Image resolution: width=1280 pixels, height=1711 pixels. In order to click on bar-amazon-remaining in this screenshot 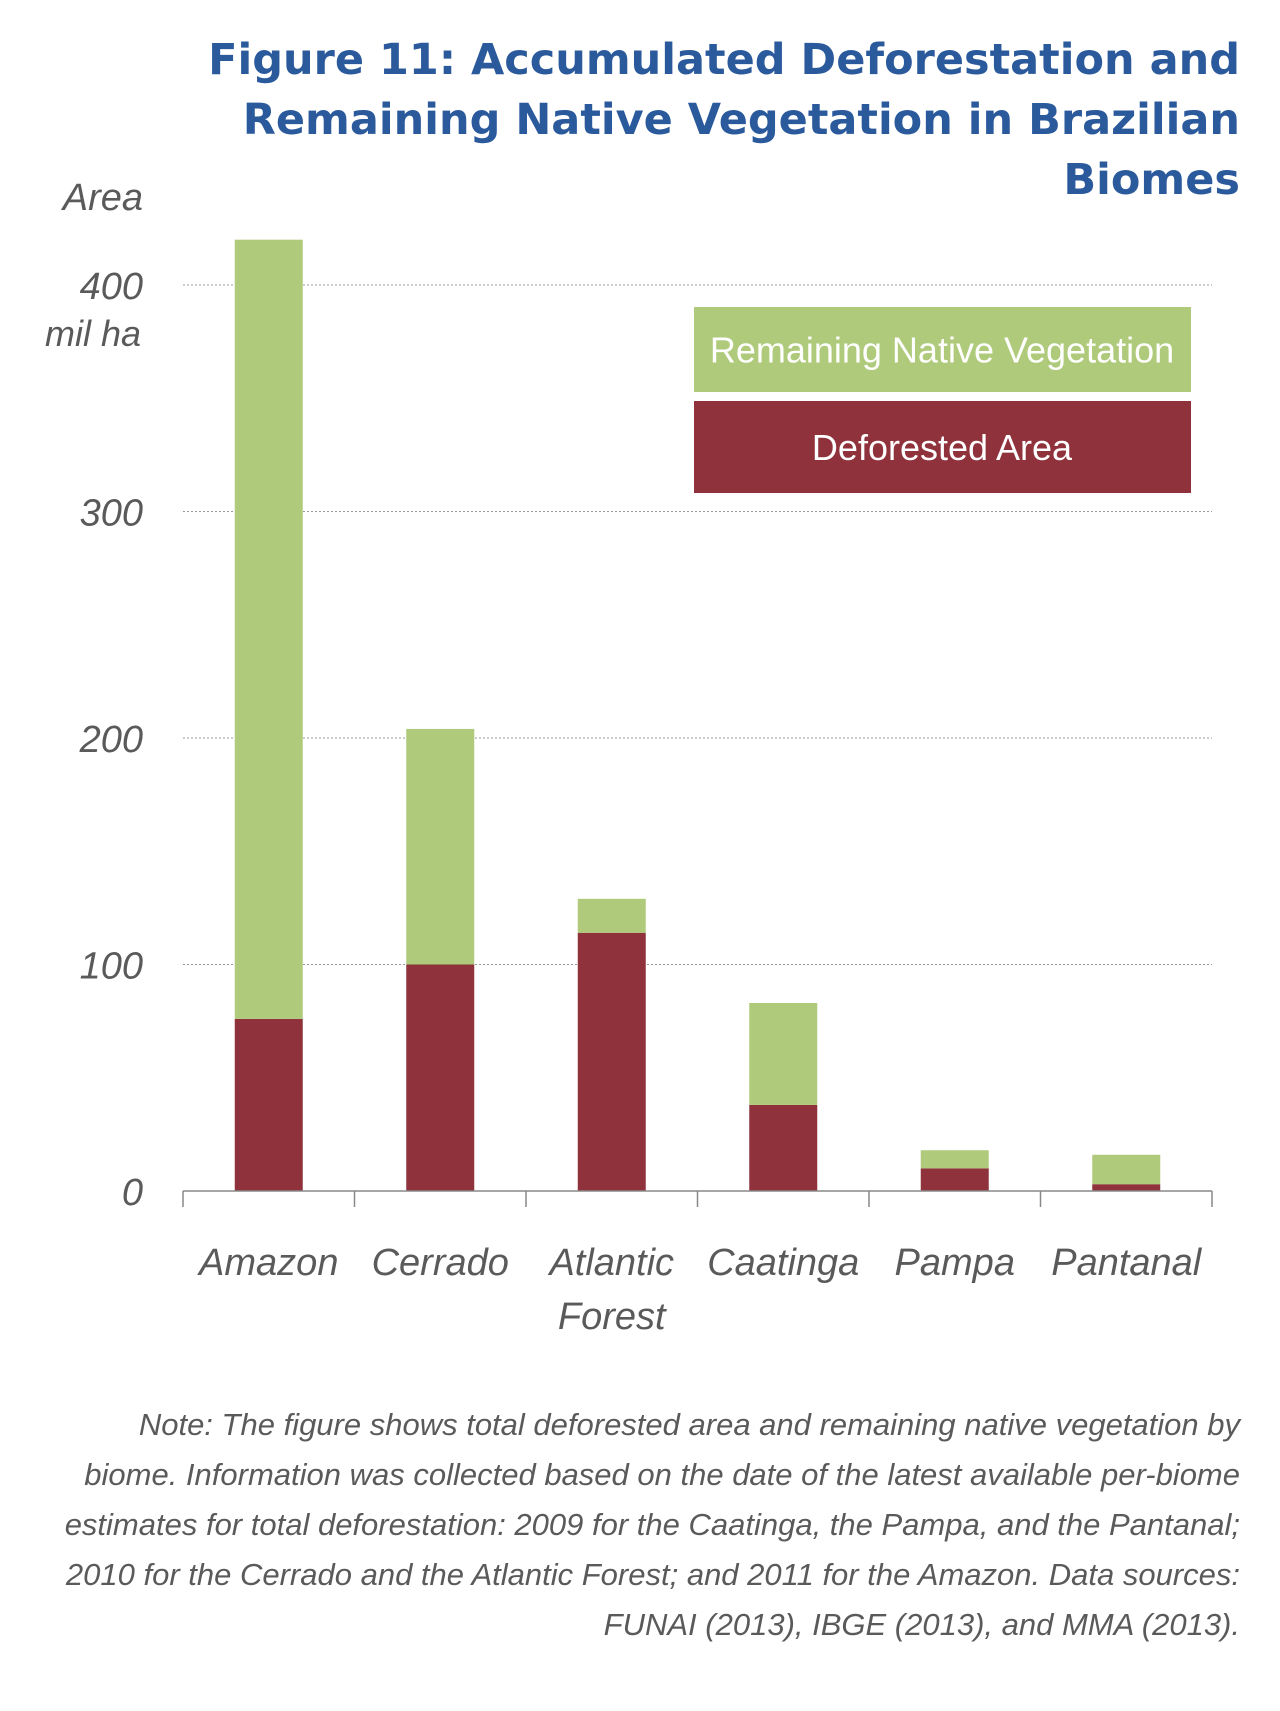, I will do `click(268, 629)`.